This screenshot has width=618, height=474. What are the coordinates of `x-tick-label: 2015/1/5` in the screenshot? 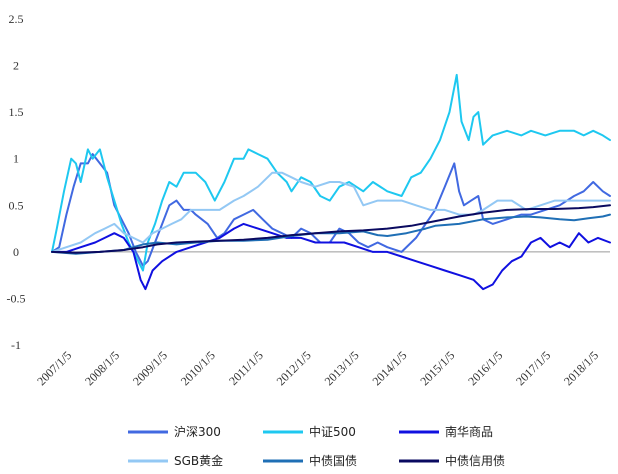 It's located at (437, 368).